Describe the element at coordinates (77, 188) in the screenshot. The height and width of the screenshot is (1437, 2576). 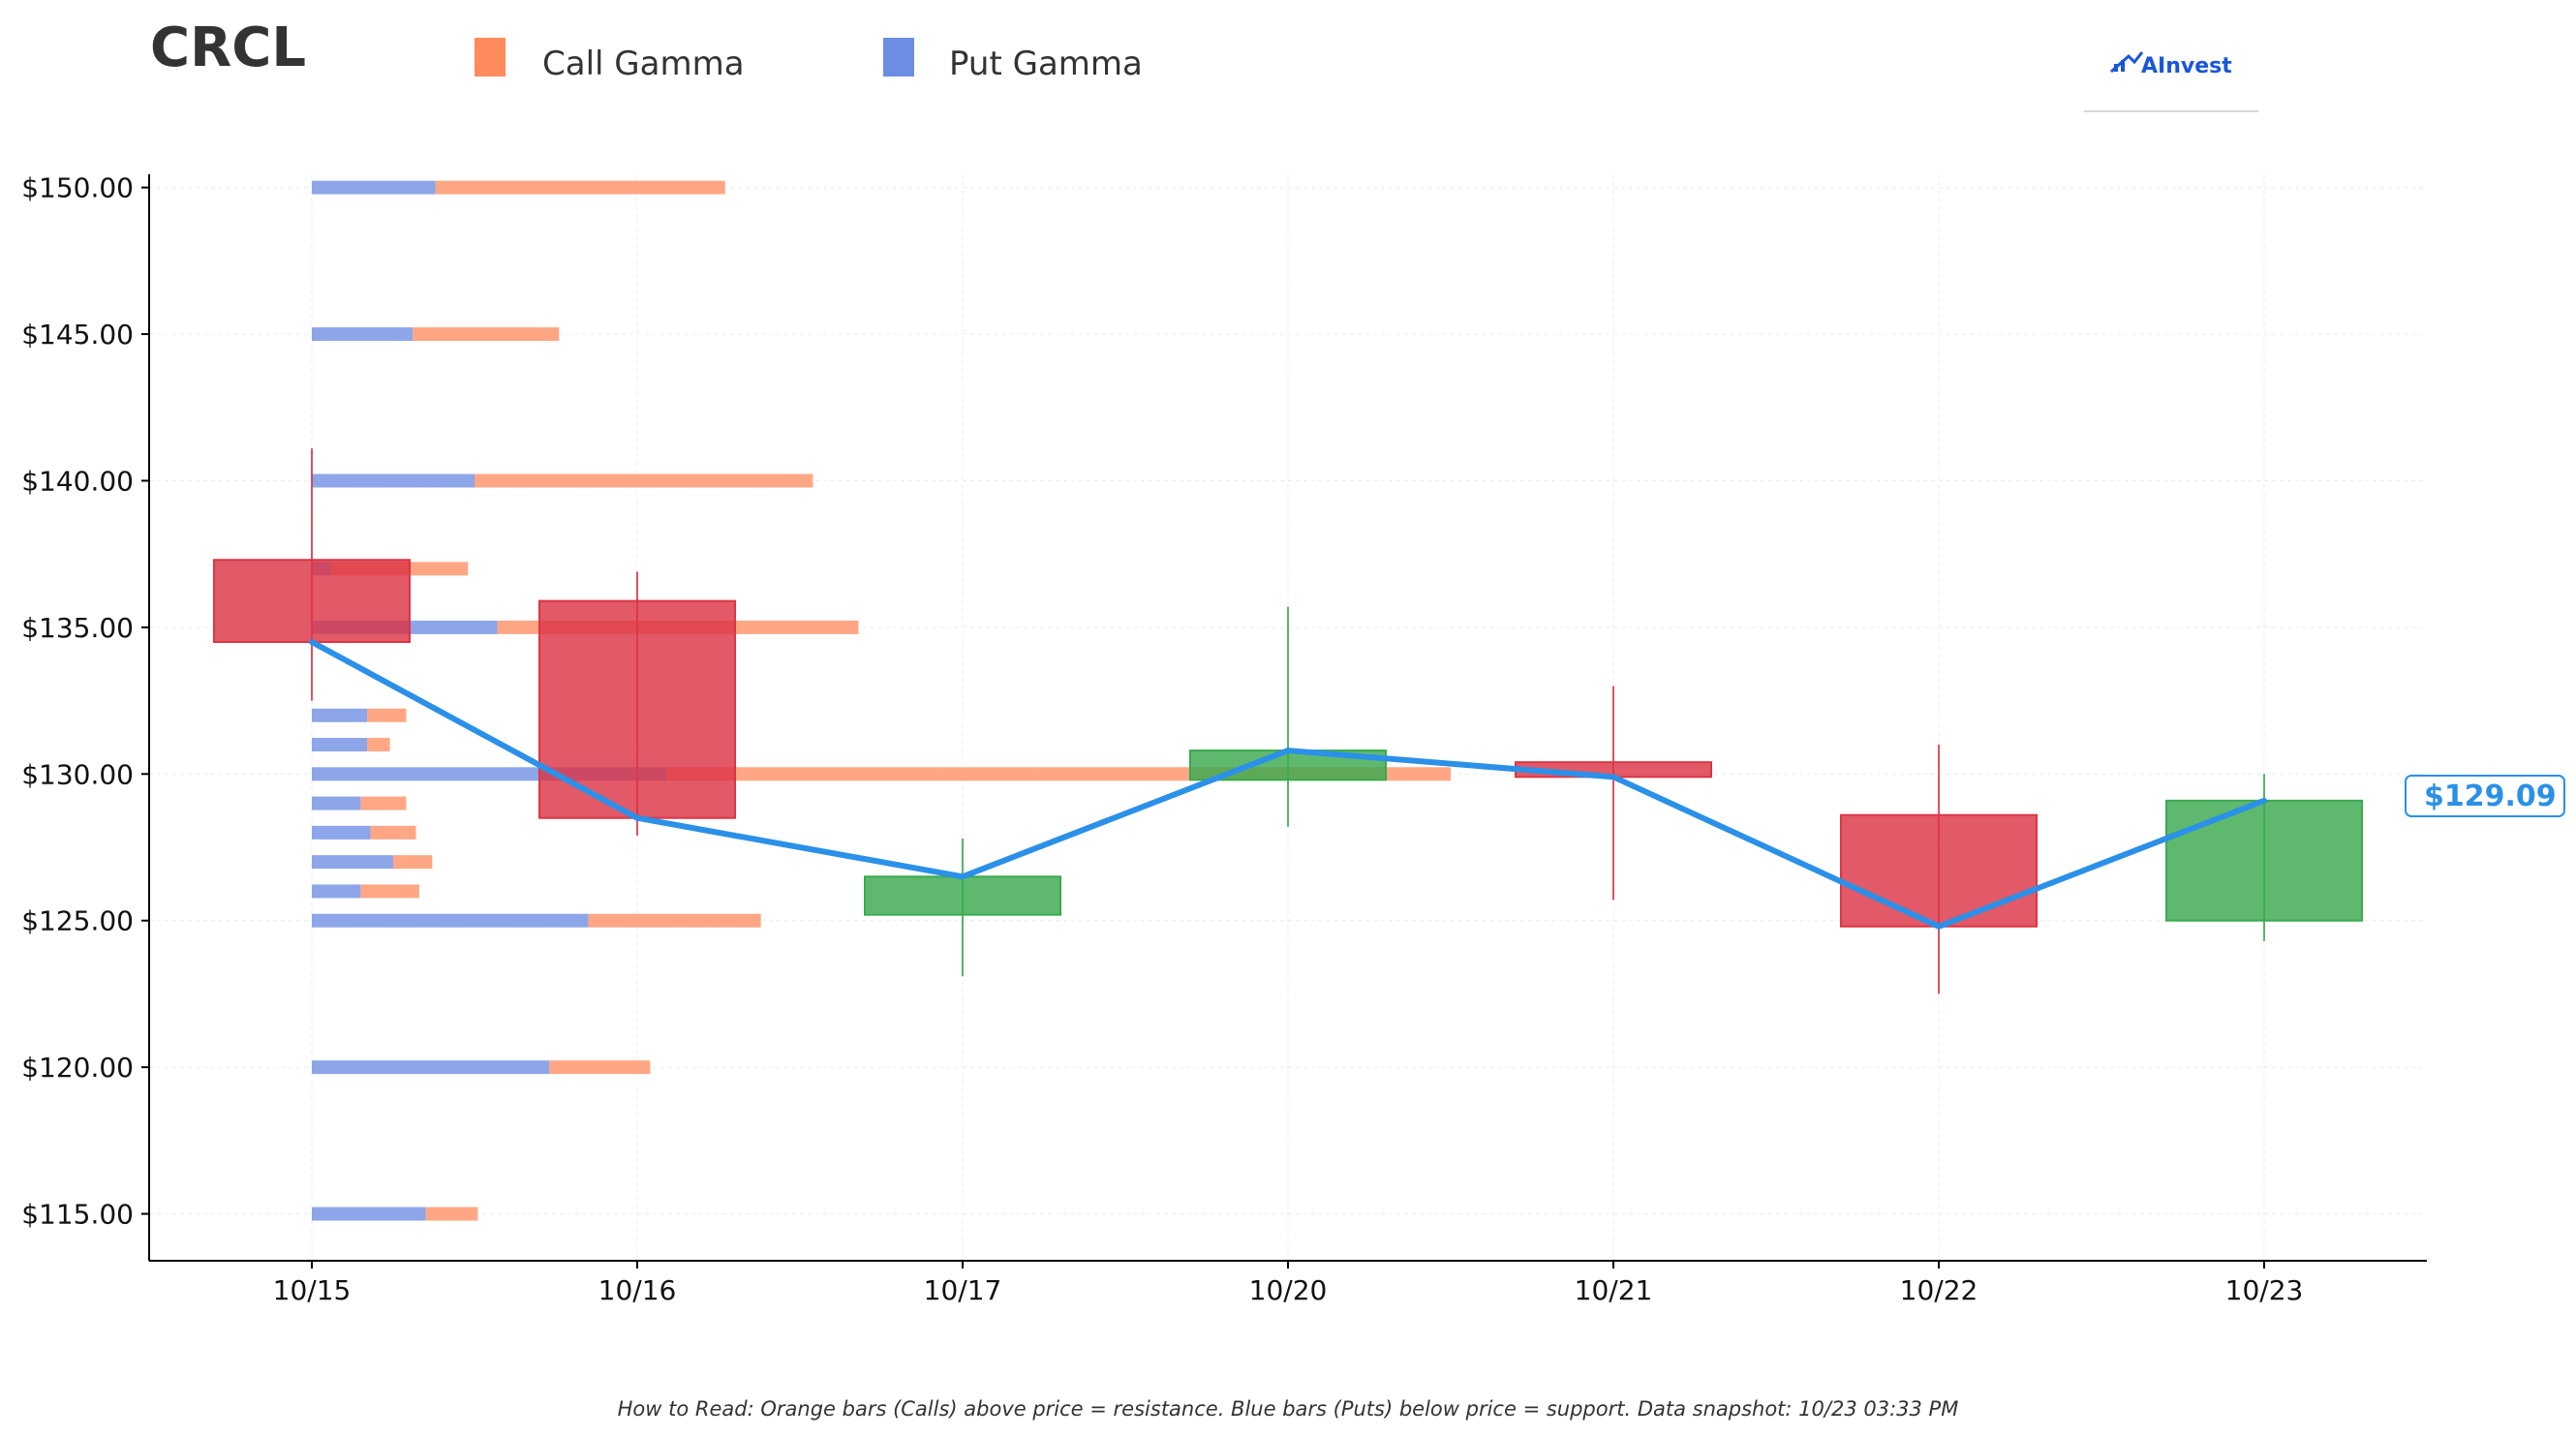
I see `y-tick-label: $150.00` at that location.